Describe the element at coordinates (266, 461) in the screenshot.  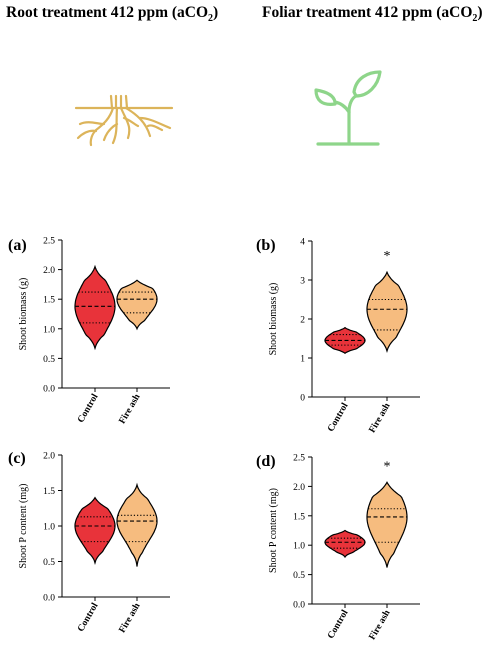
I see `panel-label: (d)` at that location.